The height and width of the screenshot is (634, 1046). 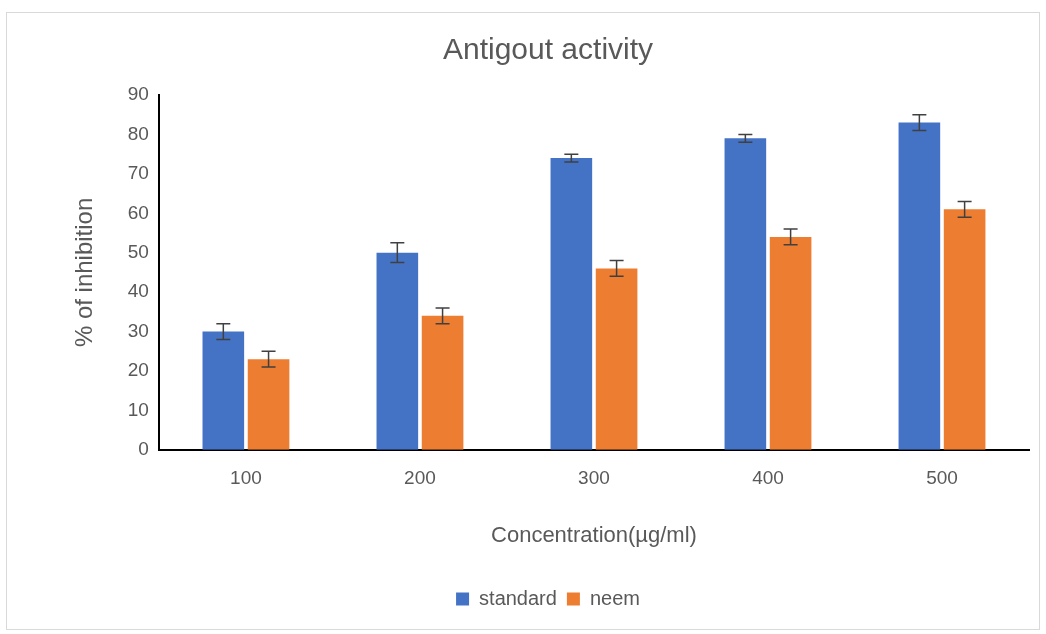 What do you see at coordinates (138, 133) in the screenshot?
I see `y-tick-label: 80` at bounding box center [138, 133].